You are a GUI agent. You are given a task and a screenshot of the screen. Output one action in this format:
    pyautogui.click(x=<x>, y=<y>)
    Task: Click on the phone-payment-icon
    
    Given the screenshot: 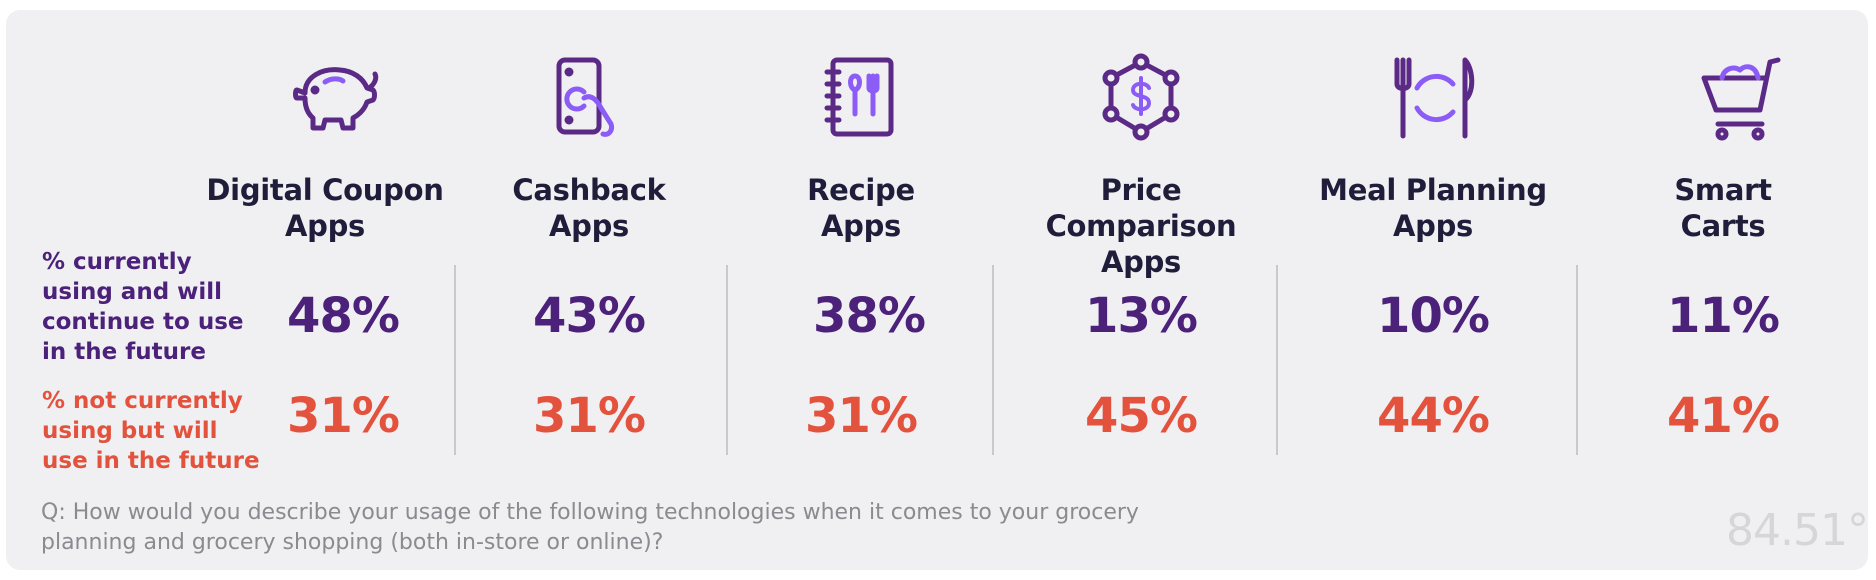 What is the action you would take?
    pyautogui.click(x=589, y=98)
    